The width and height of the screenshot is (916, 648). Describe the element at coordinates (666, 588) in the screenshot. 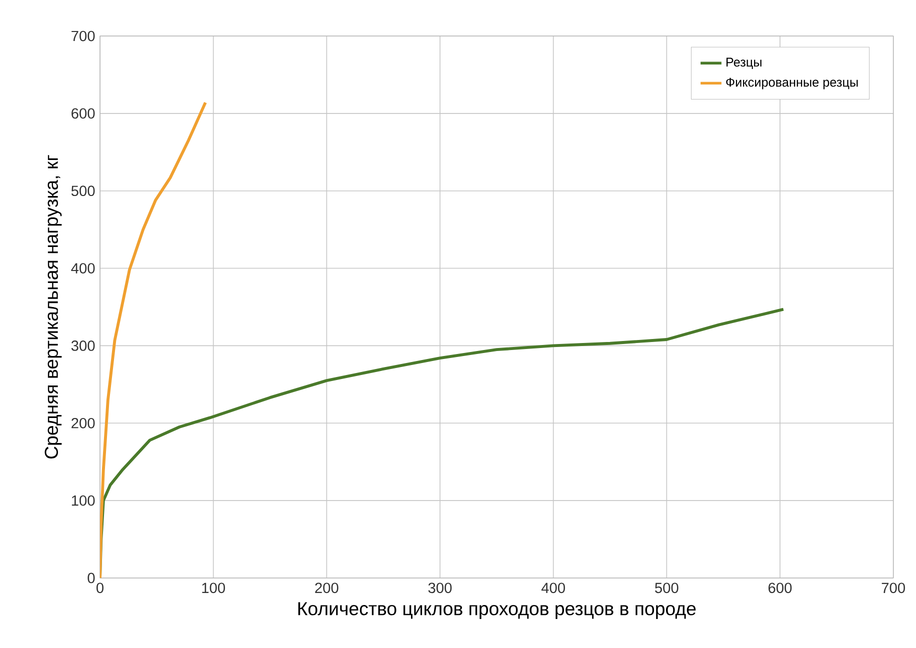

I see `x-tick-label: 500` at that location.